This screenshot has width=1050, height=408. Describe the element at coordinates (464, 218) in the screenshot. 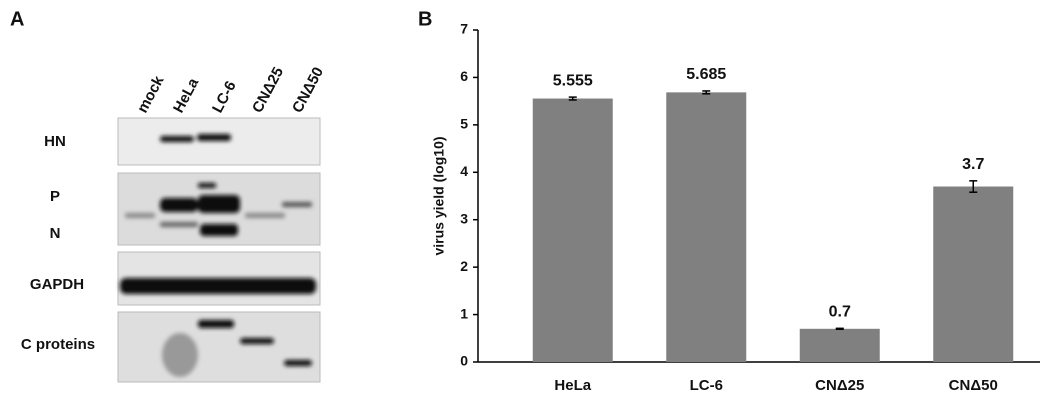

I see `y-tick-label: 3` at that location.